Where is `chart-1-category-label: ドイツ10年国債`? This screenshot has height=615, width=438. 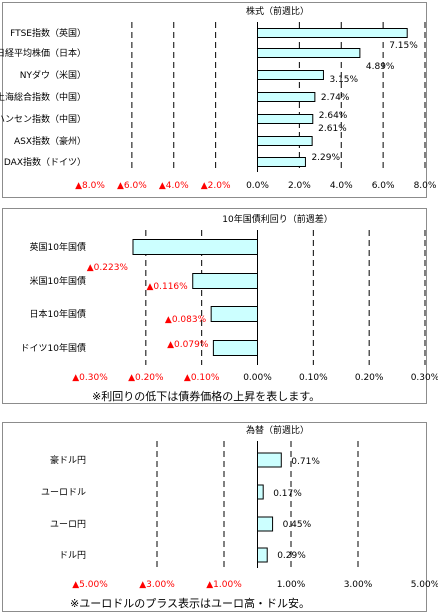 chart-1-category-label: ドイツ10年国債 is located at coordinates (53, 348).